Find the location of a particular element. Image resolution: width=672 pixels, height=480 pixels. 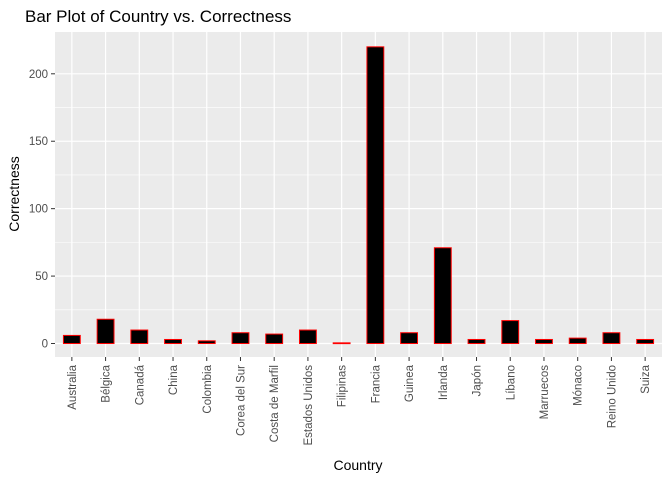

y-axis-title: Correctness is located at coordinates (14, 193).